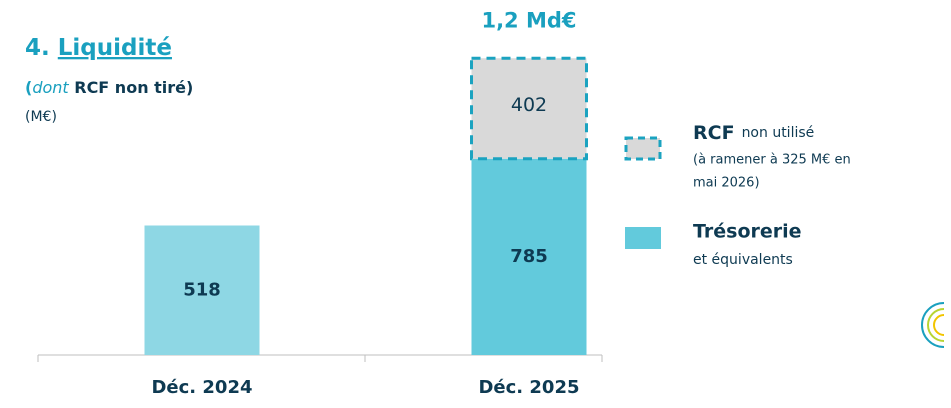 Image resolution: width=951 pixels, height=408 pixels. I want to click on chart-title: 4. Liquidité, so click(98, 48).